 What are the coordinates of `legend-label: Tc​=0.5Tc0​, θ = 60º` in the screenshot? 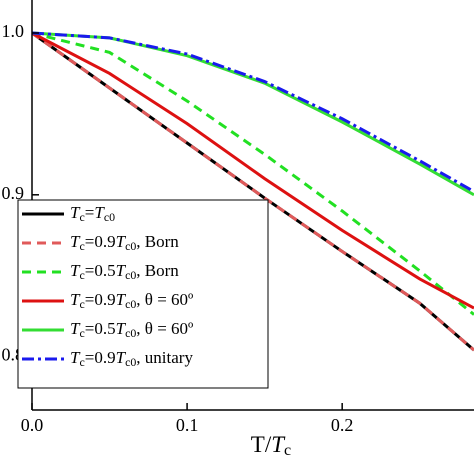 It's located at (131, 329).